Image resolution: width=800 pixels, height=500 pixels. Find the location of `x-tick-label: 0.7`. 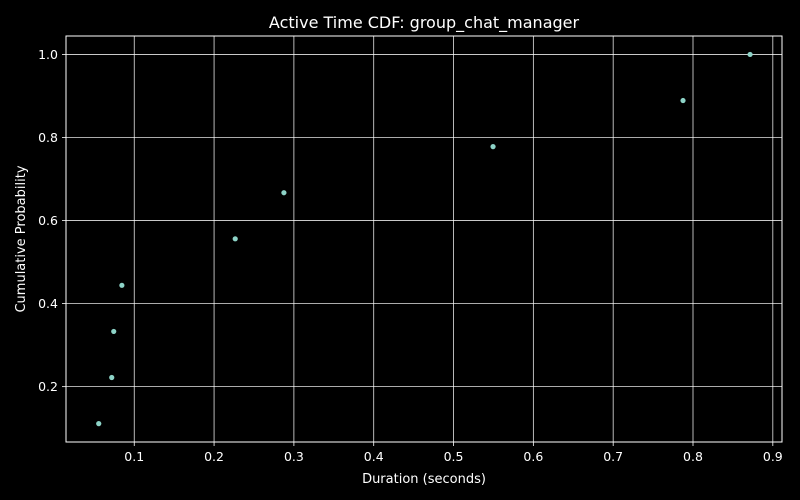

x-tick-label: 0.7 is located at coordinates (613, 456).